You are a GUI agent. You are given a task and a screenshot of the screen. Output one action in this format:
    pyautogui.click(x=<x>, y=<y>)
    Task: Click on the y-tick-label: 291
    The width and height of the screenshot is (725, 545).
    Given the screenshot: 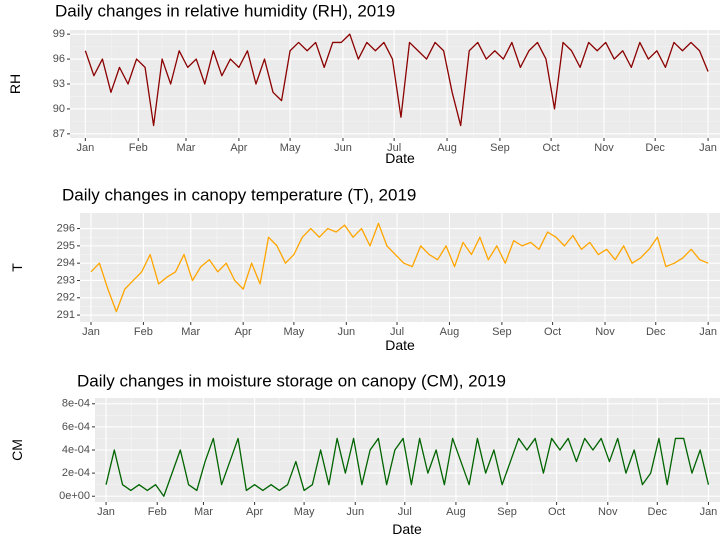 What is the action you would take?
    pyautogui.click(x=66, y=315)
    